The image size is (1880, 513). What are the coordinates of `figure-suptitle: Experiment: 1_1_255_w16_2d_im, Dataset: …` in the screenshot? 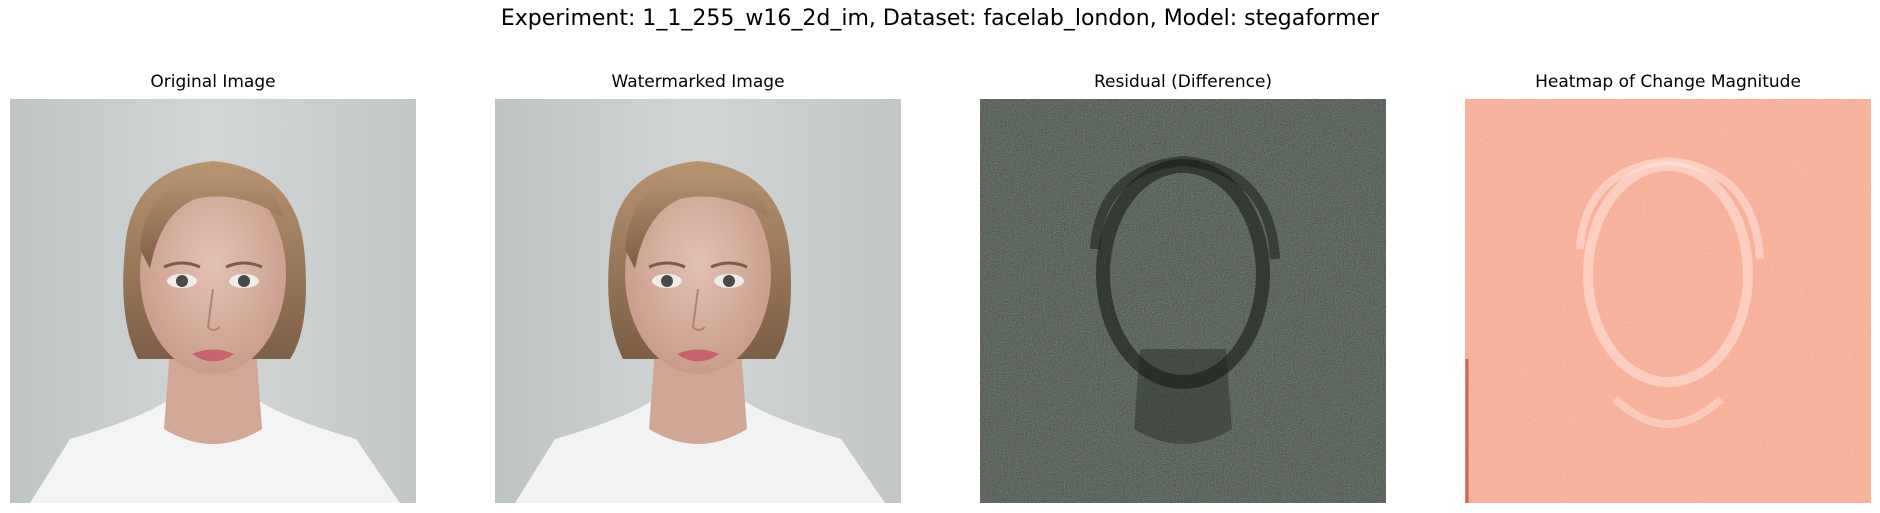 It's located at (940, 18).